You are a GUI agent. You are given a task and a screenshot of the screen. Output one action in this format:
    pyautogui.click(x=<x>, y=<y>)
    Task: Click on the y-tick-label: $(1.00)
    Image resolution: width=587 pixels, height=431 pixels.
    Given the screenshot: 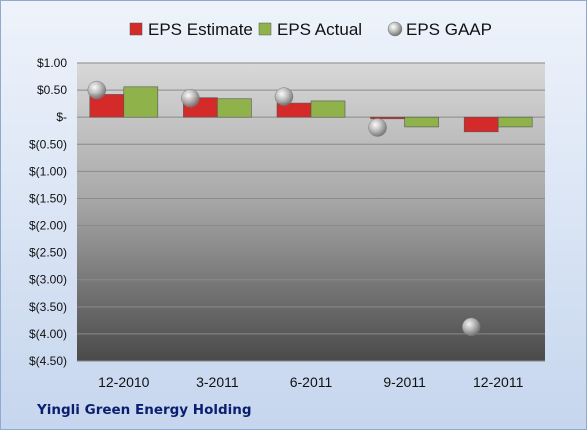 What is the action you would take?
    pyautogui.click(x=48, y=171)
    